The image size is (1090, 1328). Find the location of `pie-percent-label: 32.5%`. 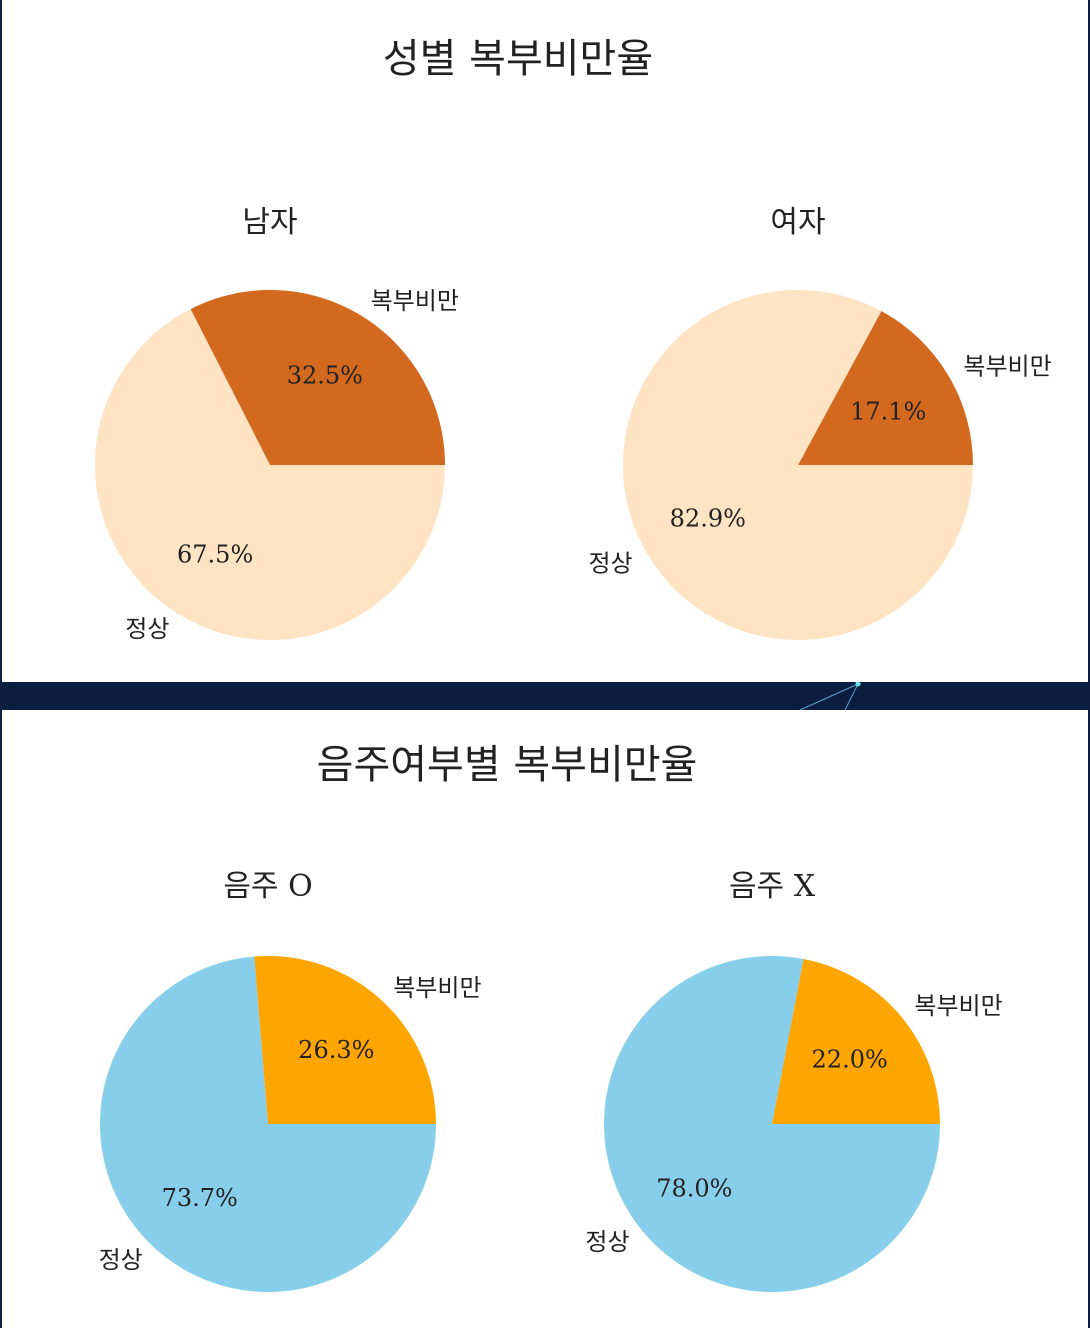

pie-percent-label: 32.5% is located at coordinates (325, 375).